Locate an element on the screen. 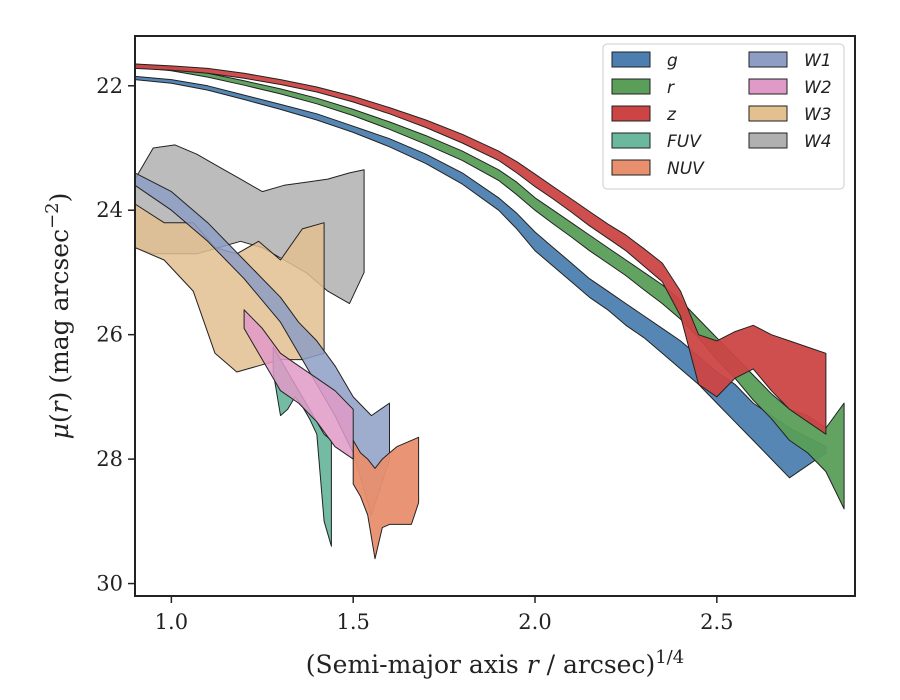  y-tick-label: 22 is located at coordinates (109, 86).